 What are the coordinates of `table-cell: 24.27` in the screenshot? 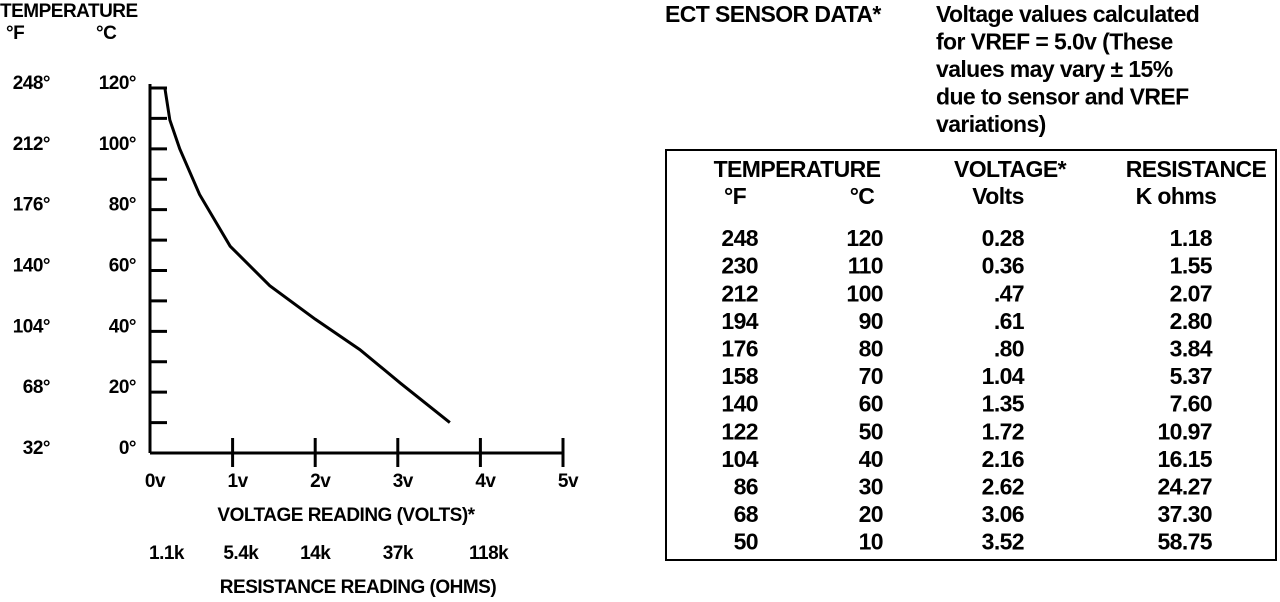 It's located at (1184, 486).